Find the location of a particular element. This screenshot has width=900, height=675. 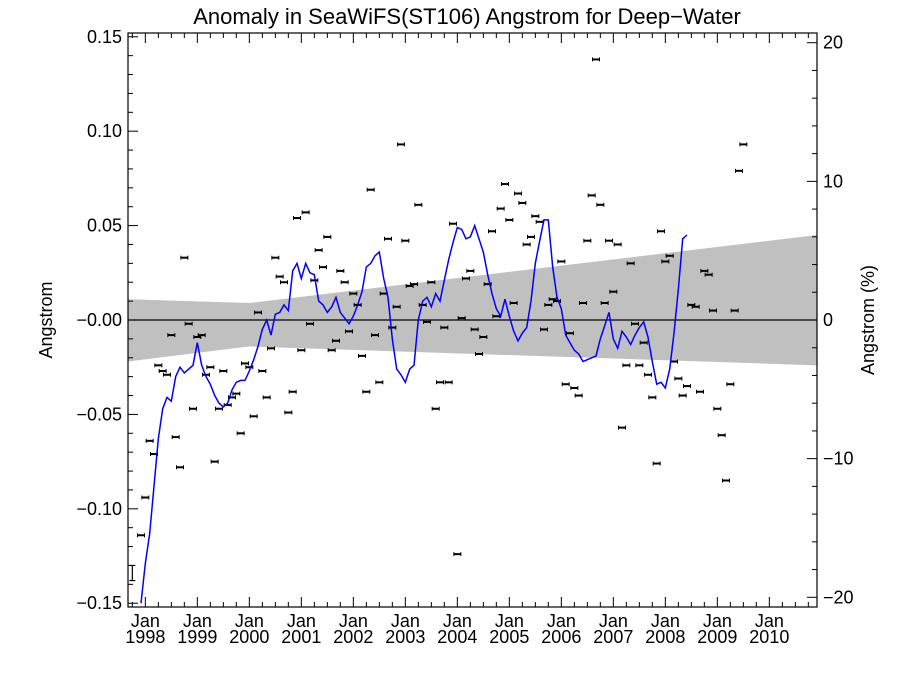

x-tick-label: 1998 is located at coordinates (145, 637).